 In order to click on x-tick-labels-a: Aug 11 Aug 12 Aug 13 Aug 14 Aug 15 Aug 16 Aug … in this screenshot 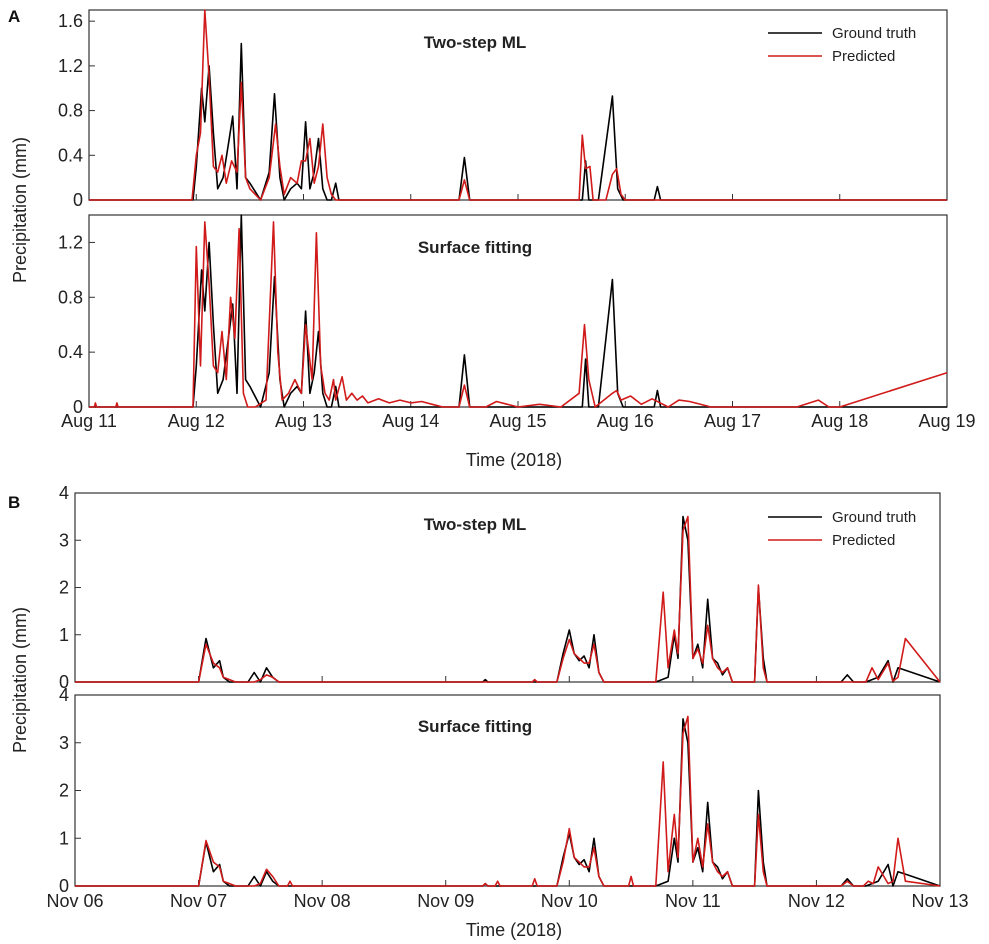, I will do `click(518, 421)`.